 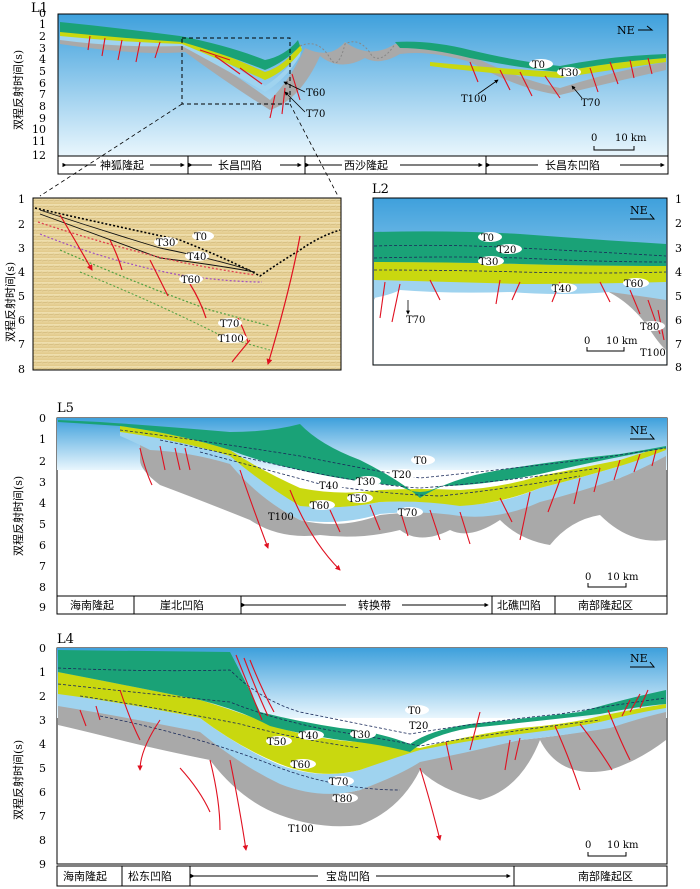 I want to click on detail-tick: 4, so click(x=21, y=272).